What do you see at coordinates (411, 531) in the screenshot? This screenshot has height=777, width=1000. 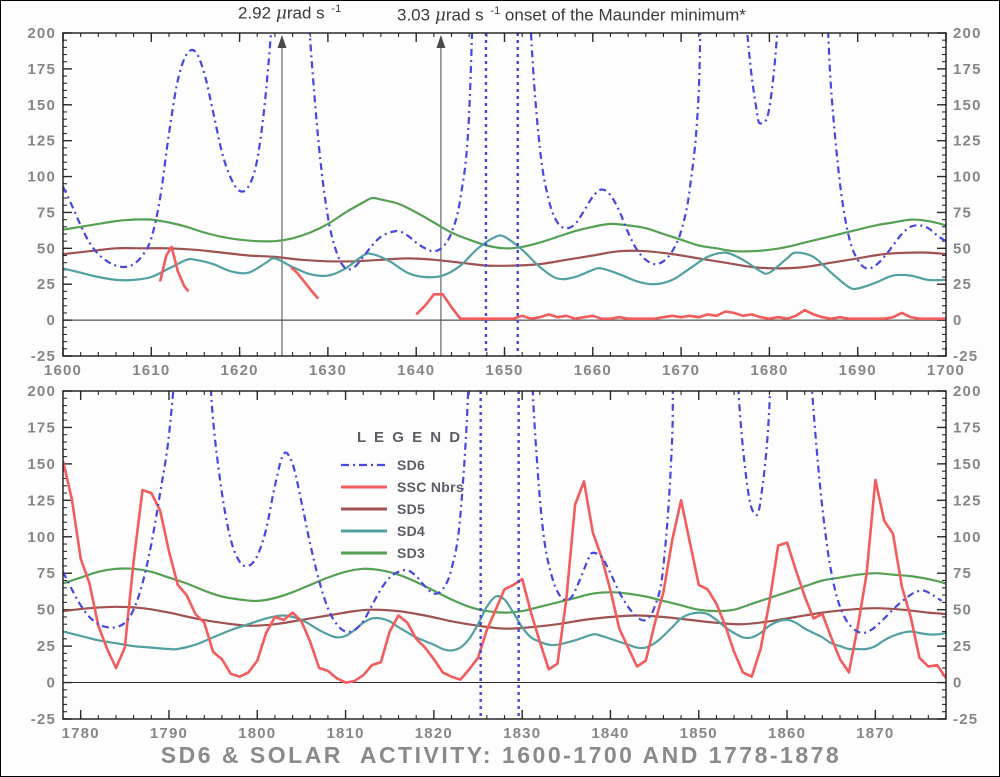 I see `legend-label: SD4` at bounding box center [411, 531].